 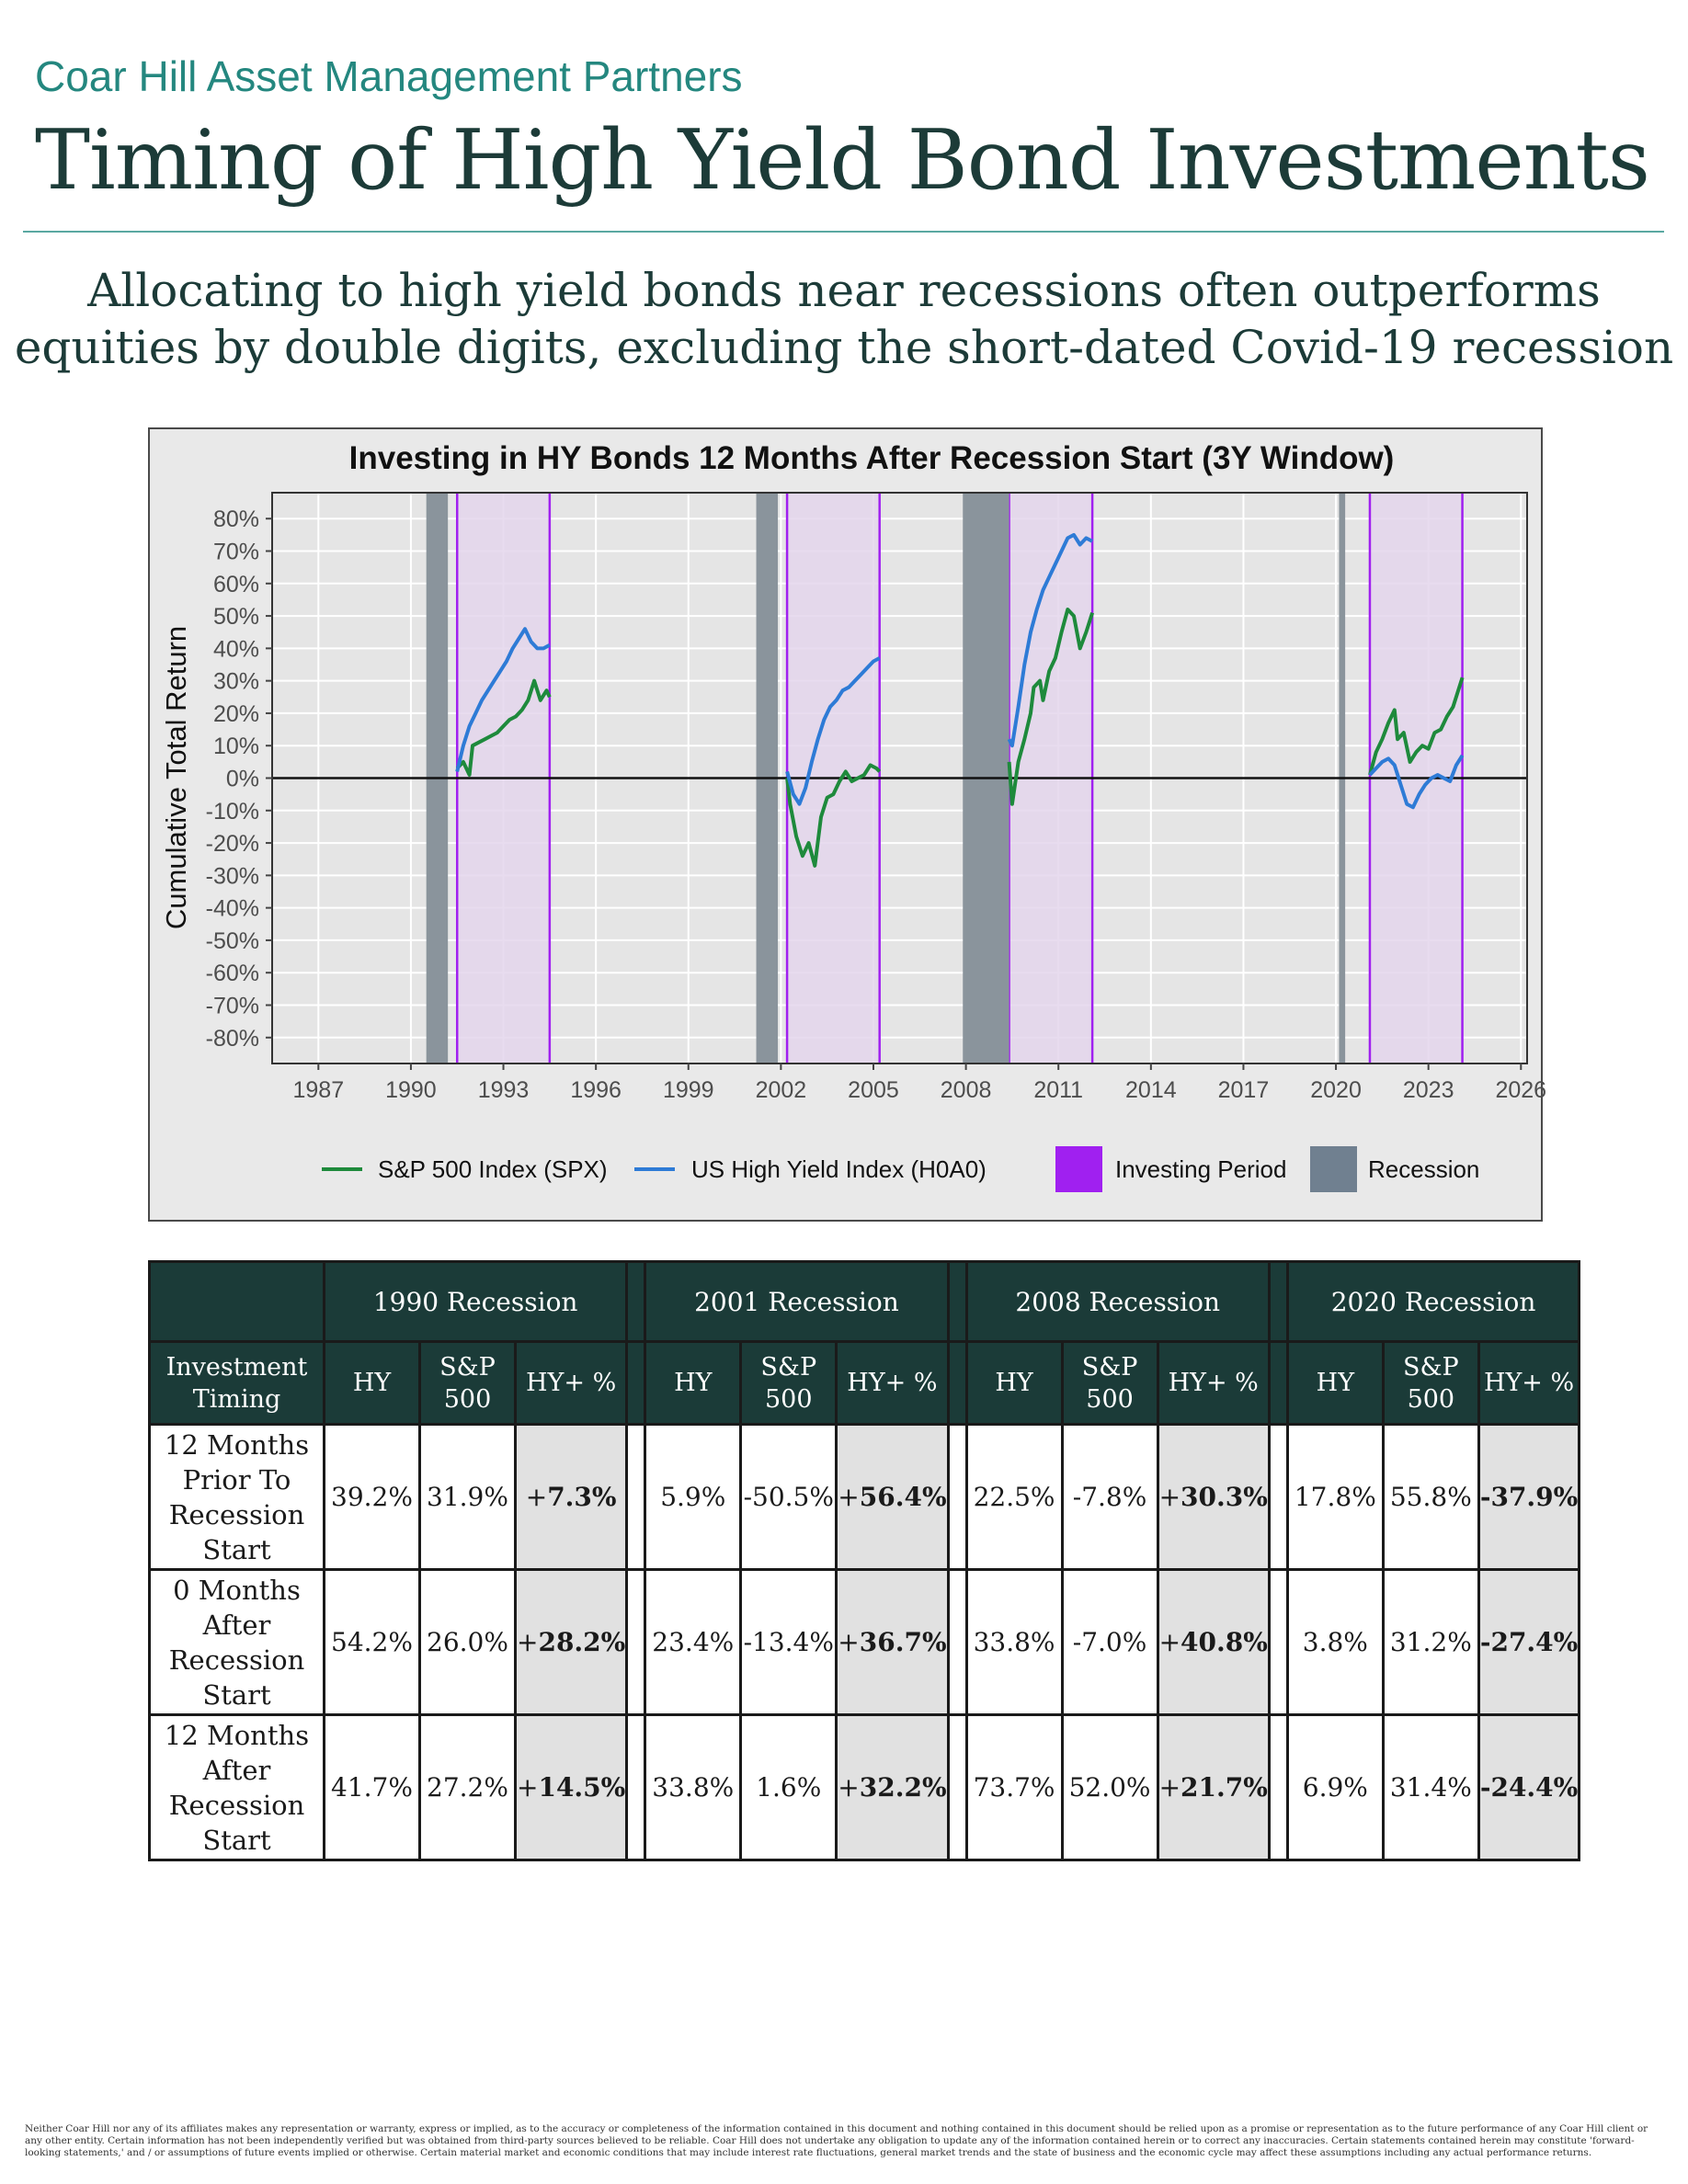 What do you see at coordinates (1521, 1090) in the screenshot?
I see `x-tick-label: 2026` at bounding box center [1521, 1090].